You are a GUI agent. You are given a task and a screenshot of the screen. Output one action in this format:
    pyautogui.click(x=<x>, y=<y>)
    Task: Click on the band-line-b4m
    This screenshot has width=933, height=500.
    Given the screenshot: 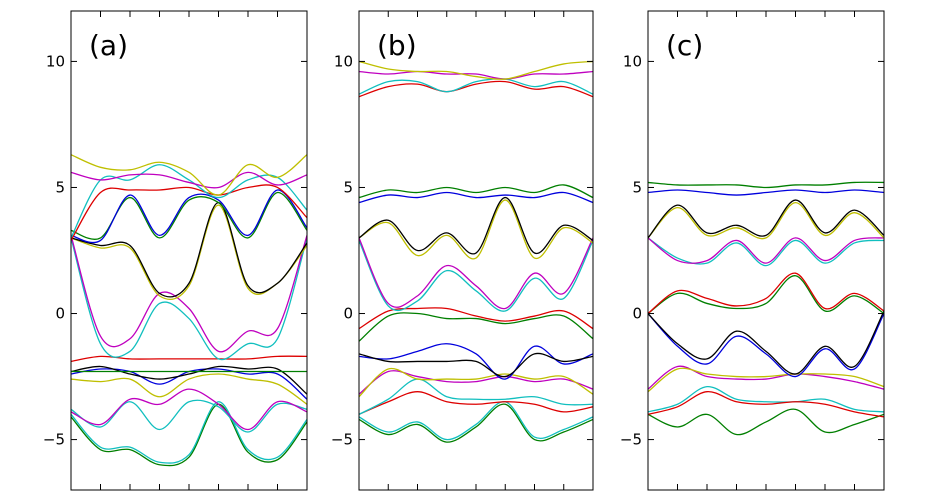 What is the action you would take?
    pyautogui.click(x=189, y=294)
    